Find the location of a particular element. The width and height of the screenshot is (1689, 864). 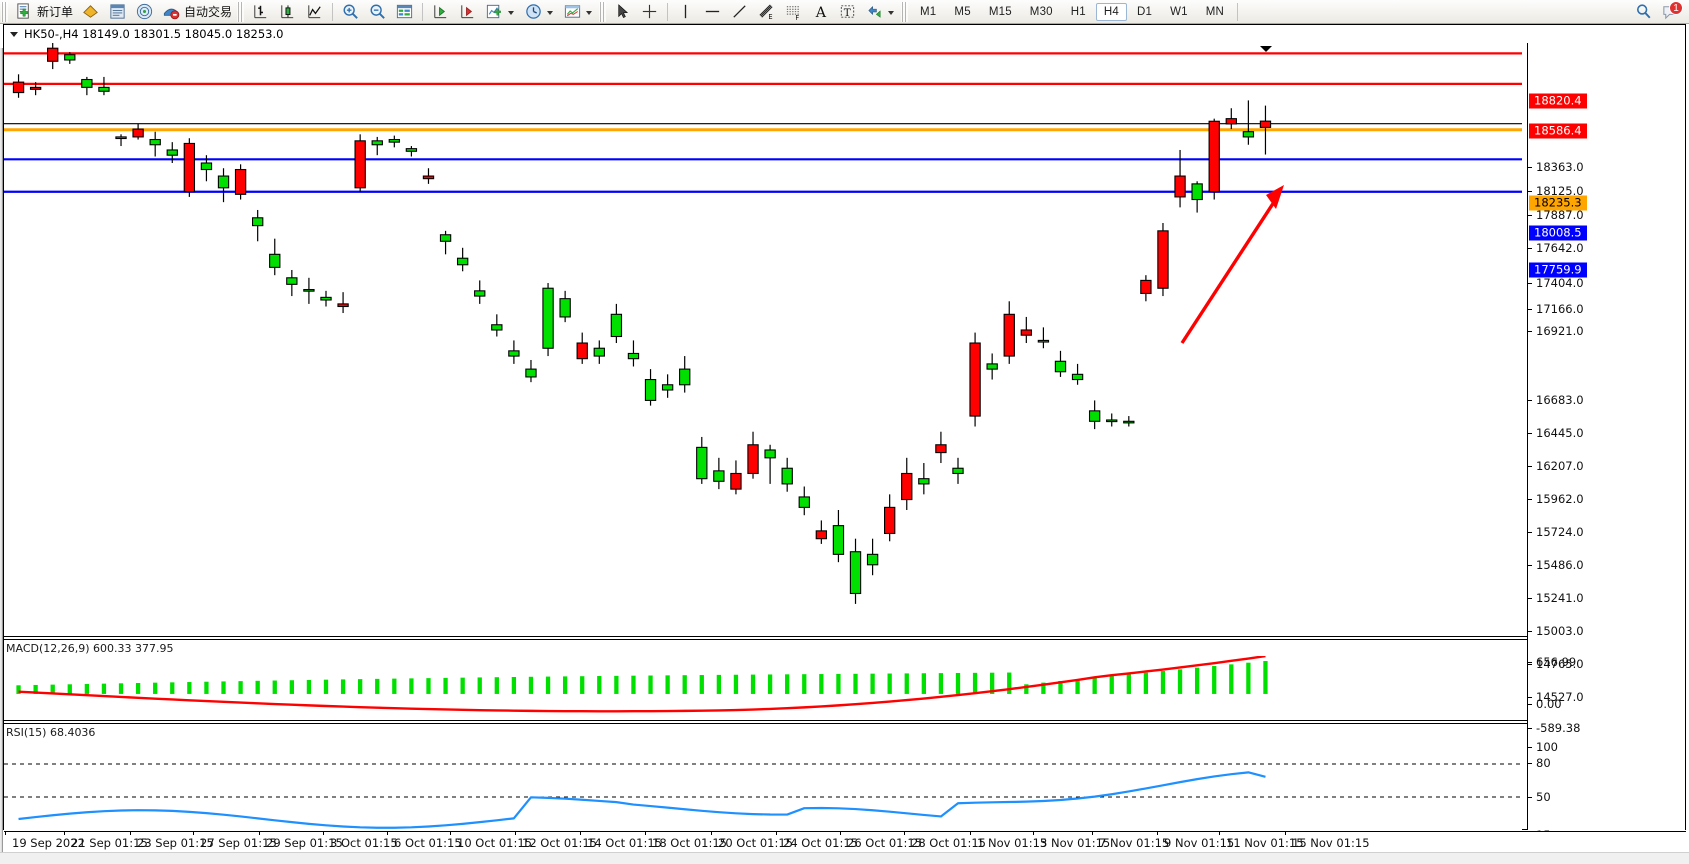

timeframe-m1: M1 is located at coordinates (928, 11).